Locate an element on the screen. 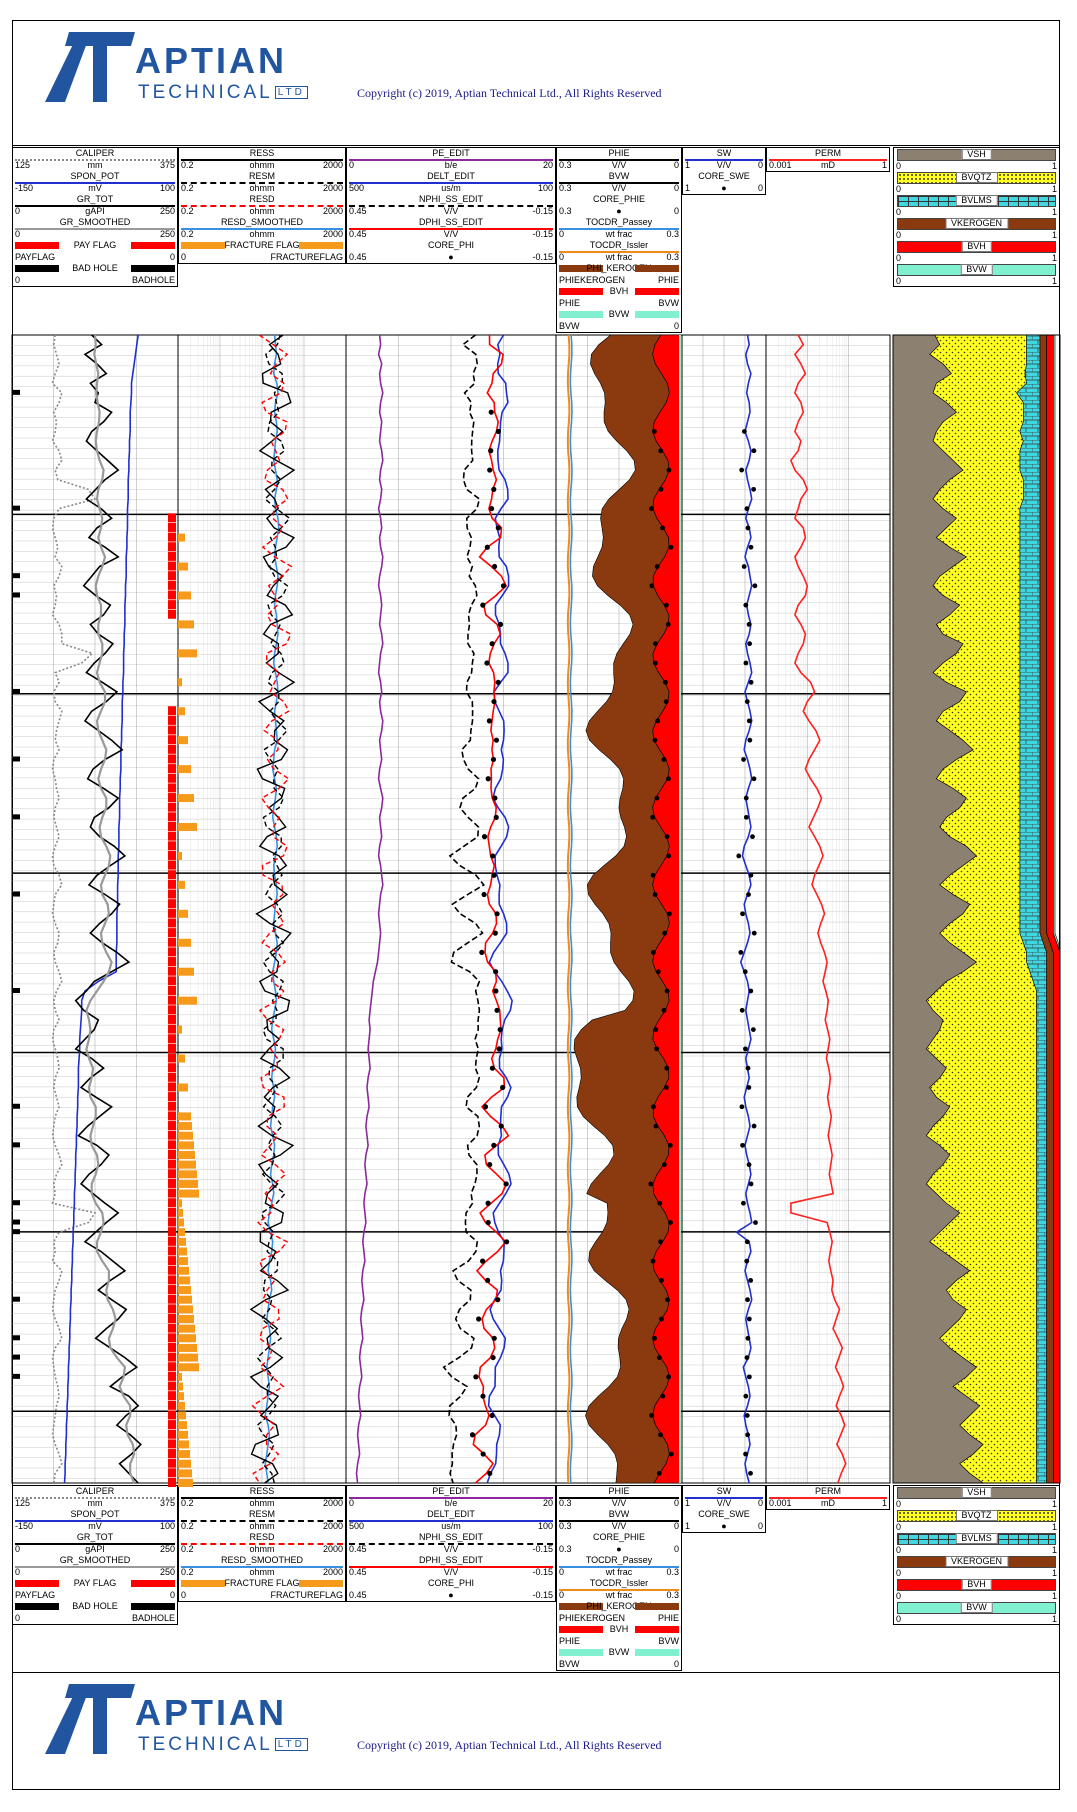 The width and height of the screenshot is (1077, 1812). header-divider is located at coordinates (536, 145).